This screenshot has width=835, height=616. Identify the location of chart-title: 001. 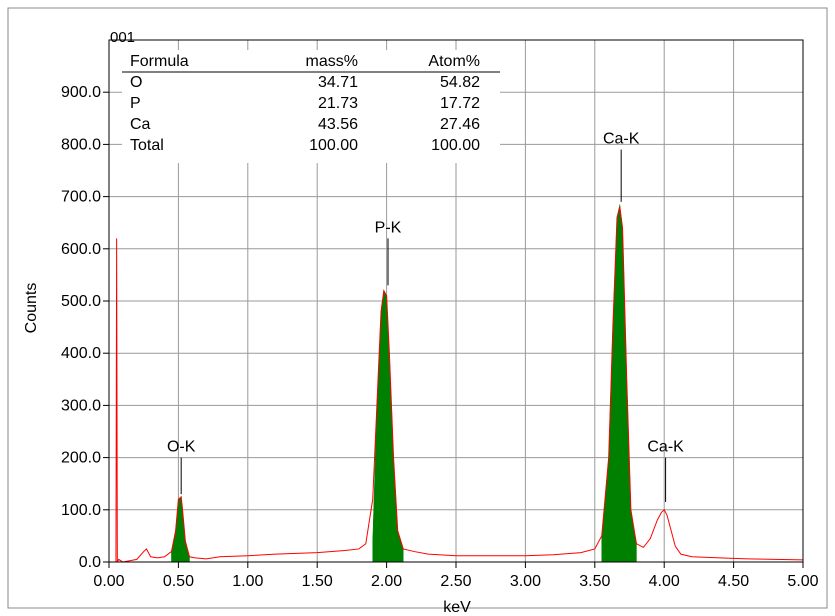
(122, 37).